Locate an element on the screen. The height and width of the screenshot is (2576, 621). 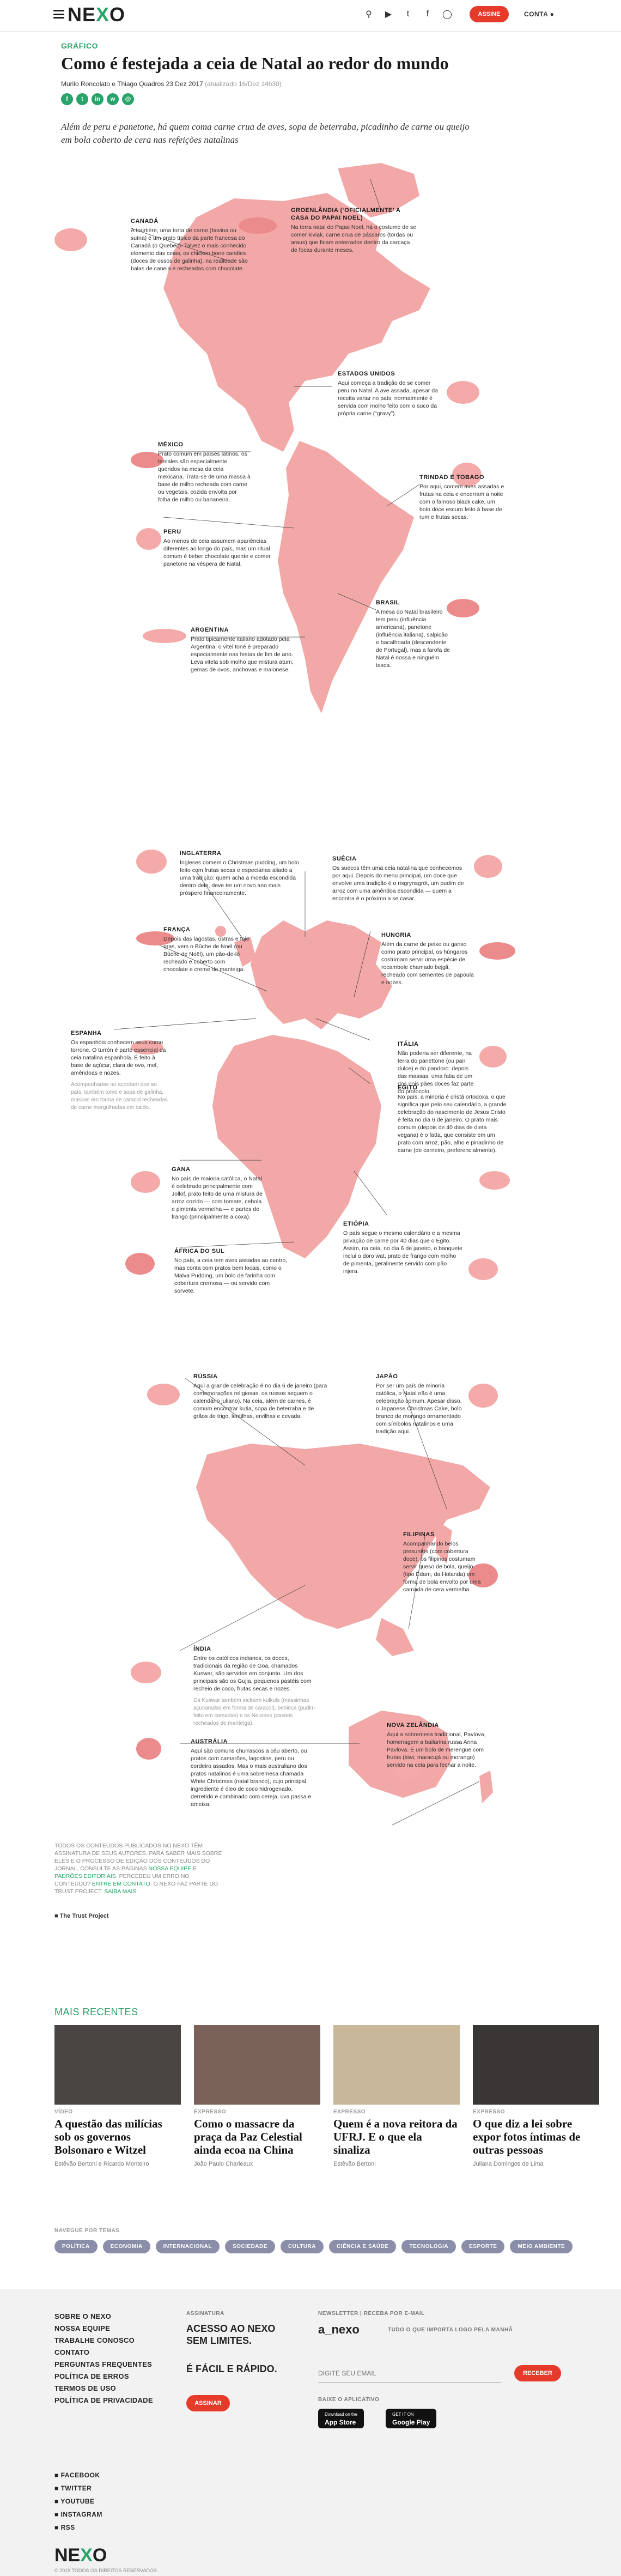
twitter-link: ■ TWITTER is located at coordinates (73, 2488).